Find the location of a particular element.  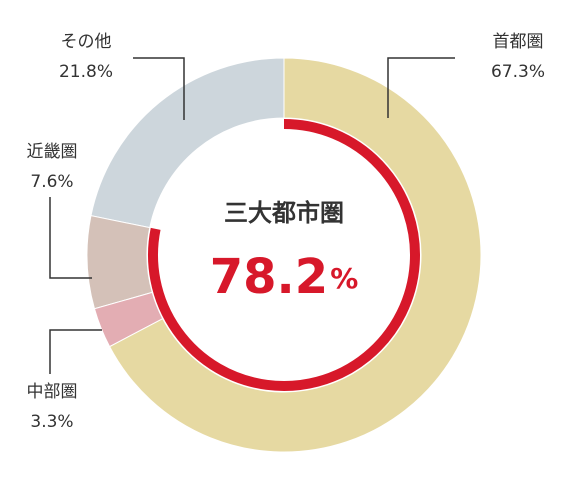

highlight-value: 78.2% is located at coordinates (284, 277).